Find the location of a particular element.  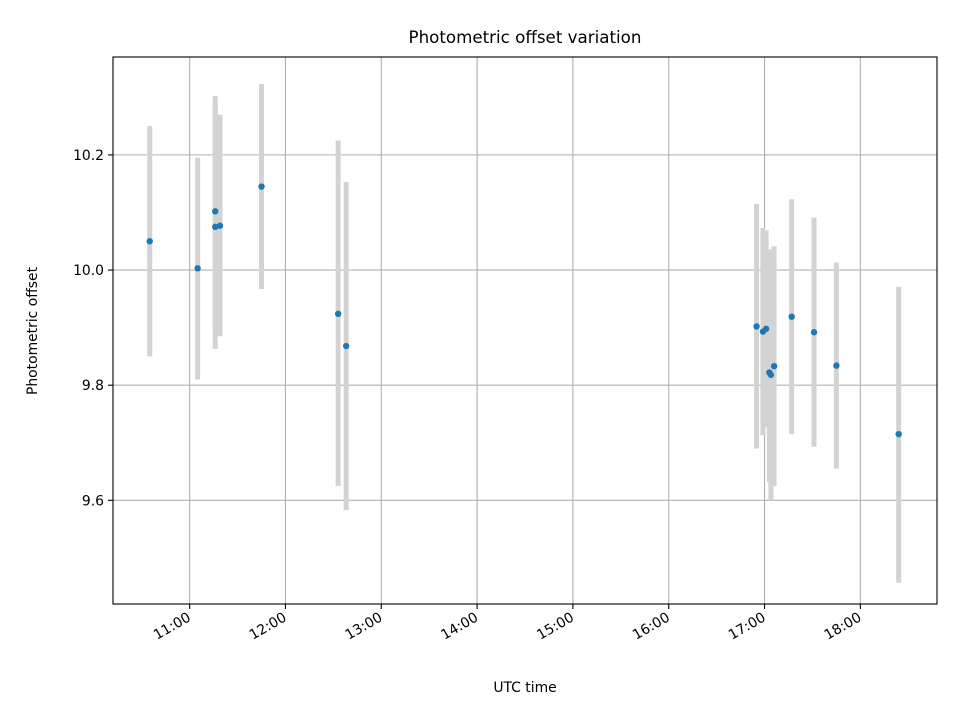

x-axis-label: UTC time is located at coordinates (524, 688).